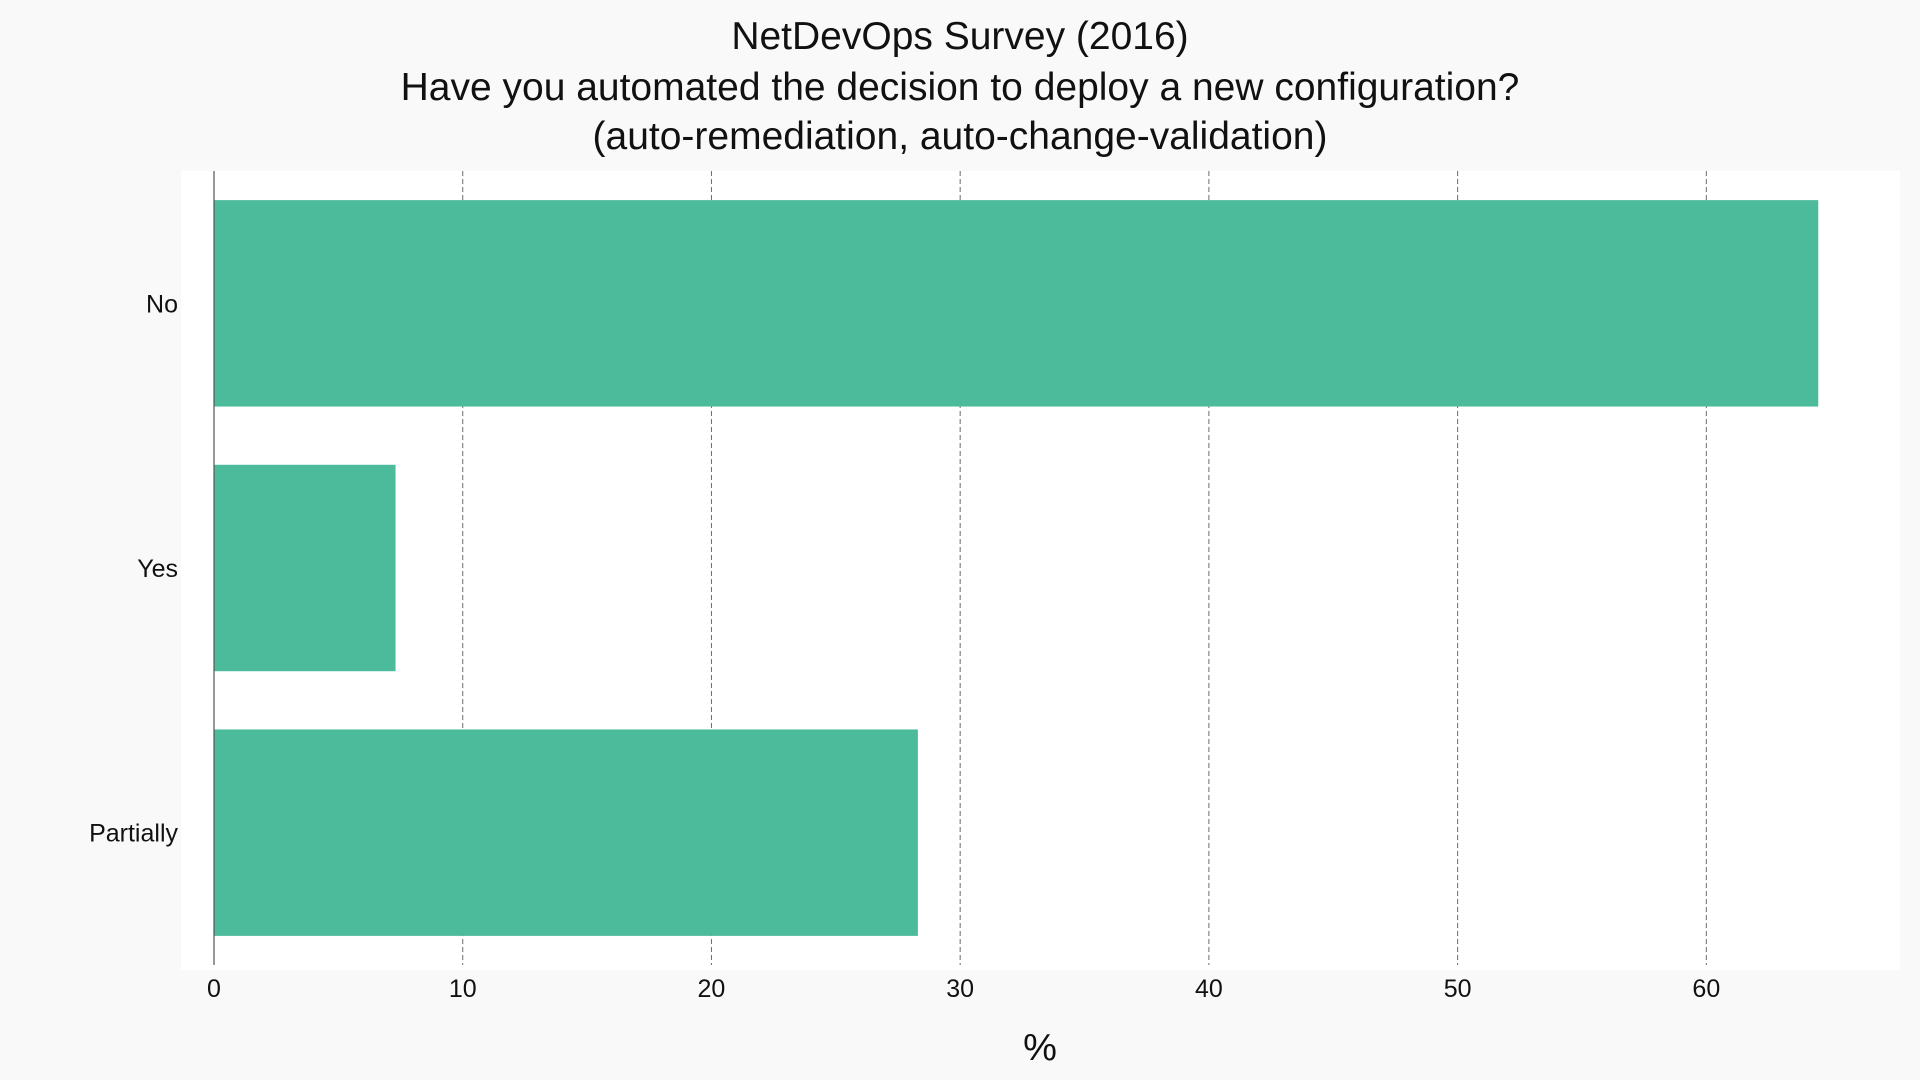 Image resolution: width=1920 pixels, height=1080 pixels. What do you see at coordinates (1458, 989) in the screenshot?
I see `x-tick-label-50: 50` at bounding box center [1458, 989].